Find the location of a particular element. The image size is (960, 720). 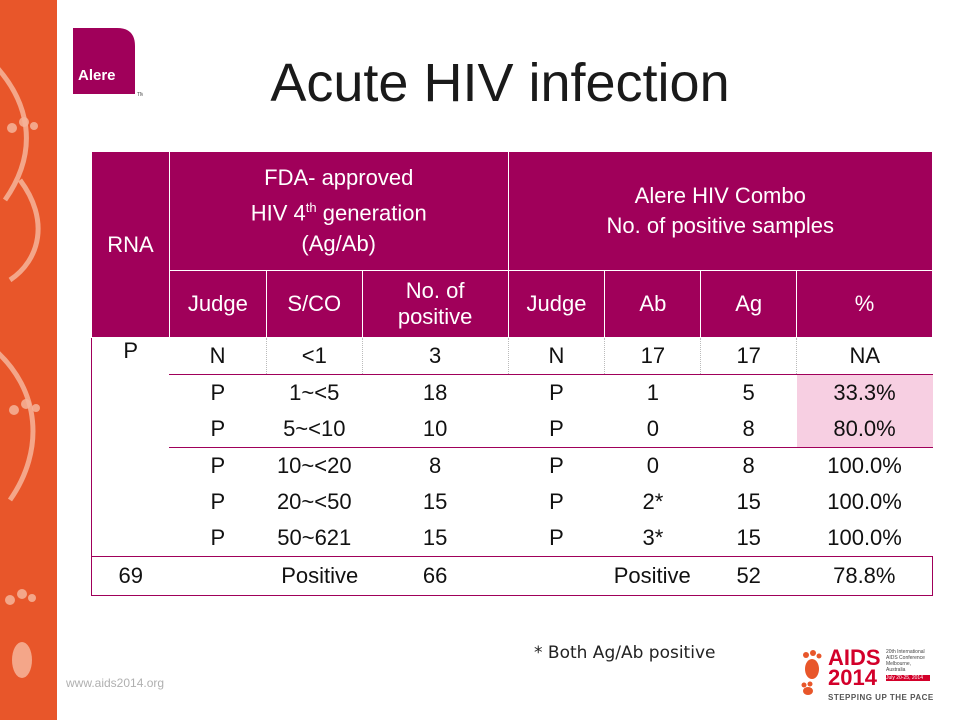

decorative-sidebar is located at coordinates (28, 360).